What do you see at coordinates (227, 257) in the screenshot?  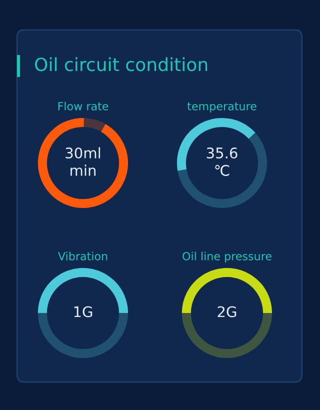 I see `chart-title: Oil line pressure` at bounding box center [227, 257].